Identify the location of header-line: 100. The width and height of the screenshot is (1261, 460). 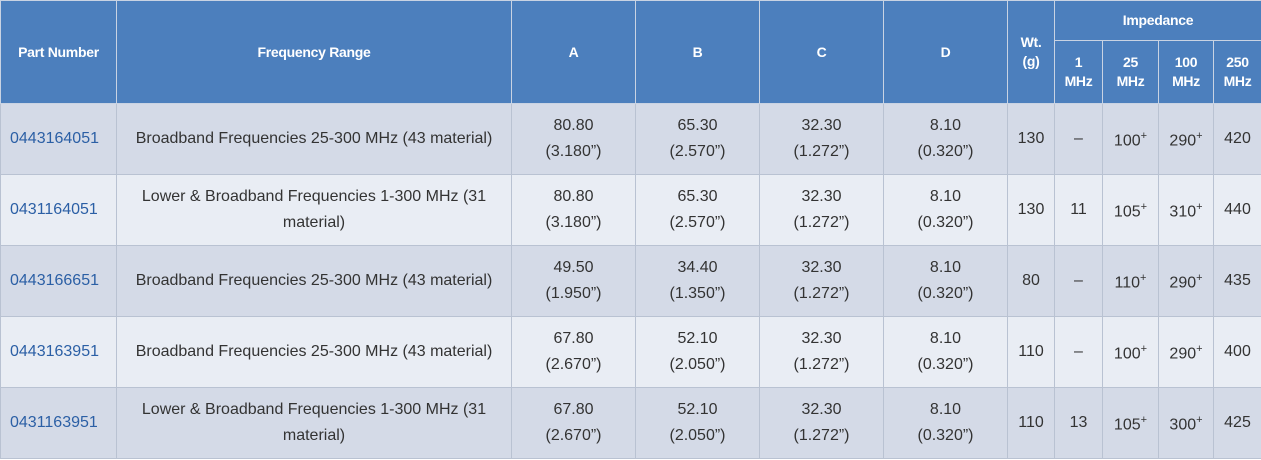
(1186, 62).